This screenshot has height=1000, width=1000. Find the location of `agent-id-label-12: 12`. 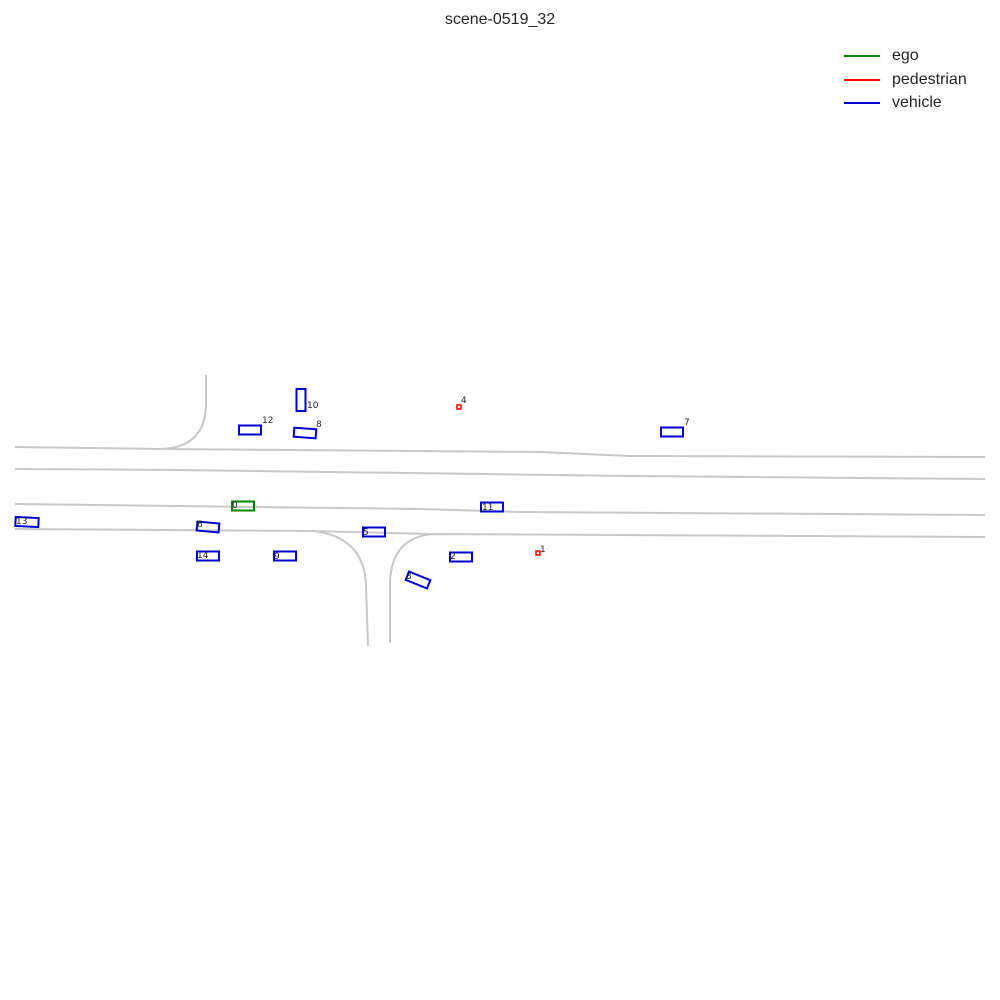

agent-id-label-12: 12 is located at coordinates (267, 421).